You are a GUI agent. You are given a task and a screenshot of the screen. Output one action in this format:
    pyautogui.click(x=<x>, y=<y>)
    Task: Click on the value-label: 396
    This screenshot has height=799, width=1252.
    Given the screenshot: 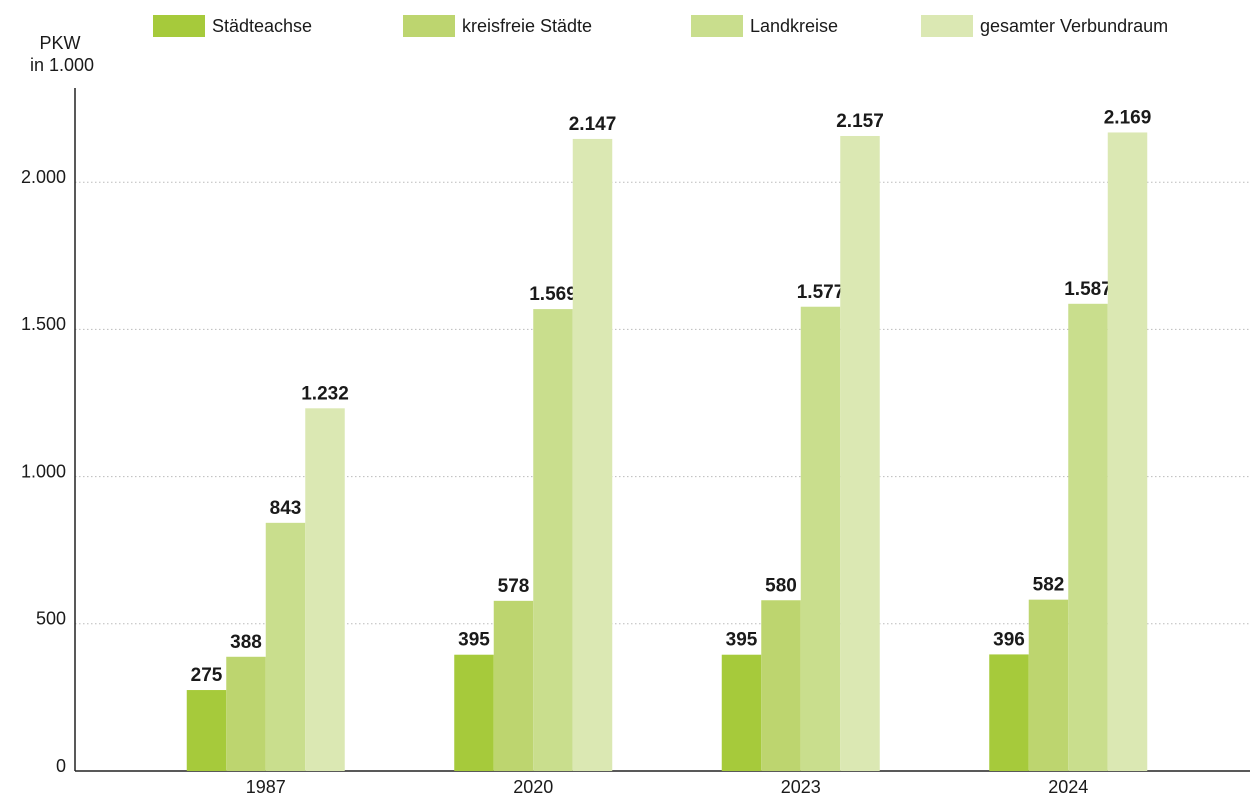 What is the action you would take?
    pyautogui.click(x=1009, y=639)
    